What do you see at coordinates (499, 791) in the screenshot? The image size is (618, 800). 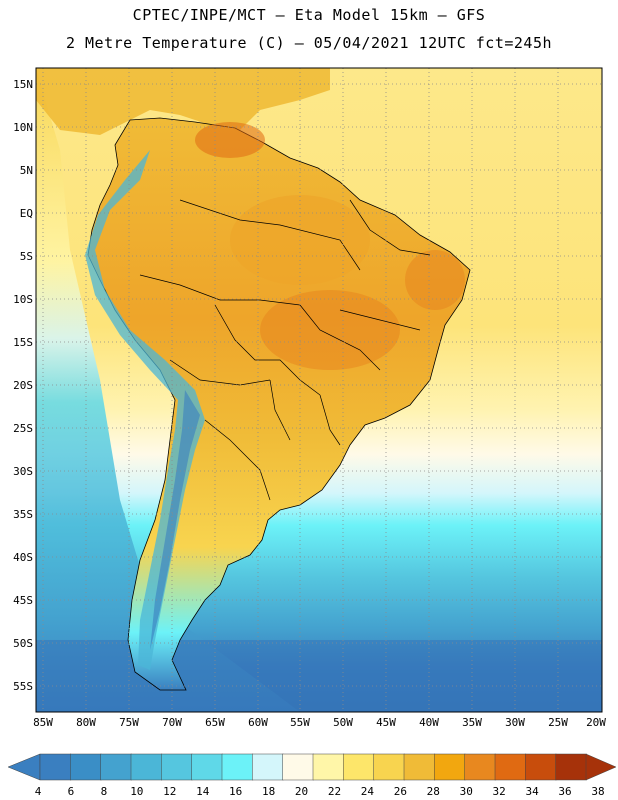 I see `colorbar-label: 32` at bounding box center [499, 791].